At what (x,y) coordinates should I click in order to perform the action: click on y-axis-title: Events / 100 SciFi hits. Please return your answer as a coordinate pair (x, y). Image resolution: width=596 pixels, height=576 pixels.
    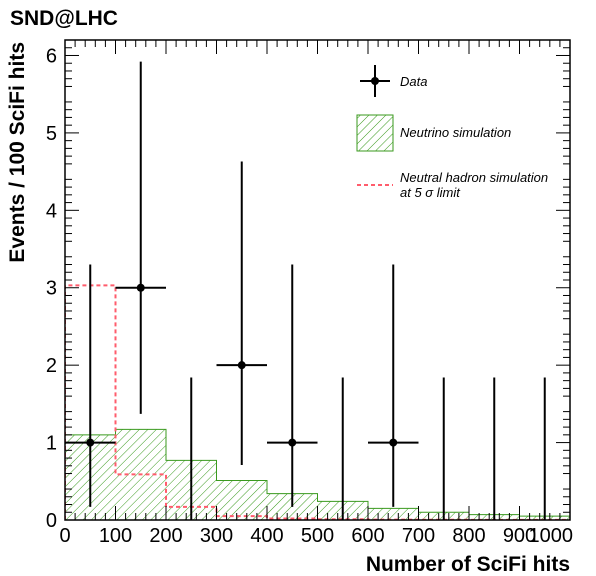
    Looking at the image, I should click on (17, 152).